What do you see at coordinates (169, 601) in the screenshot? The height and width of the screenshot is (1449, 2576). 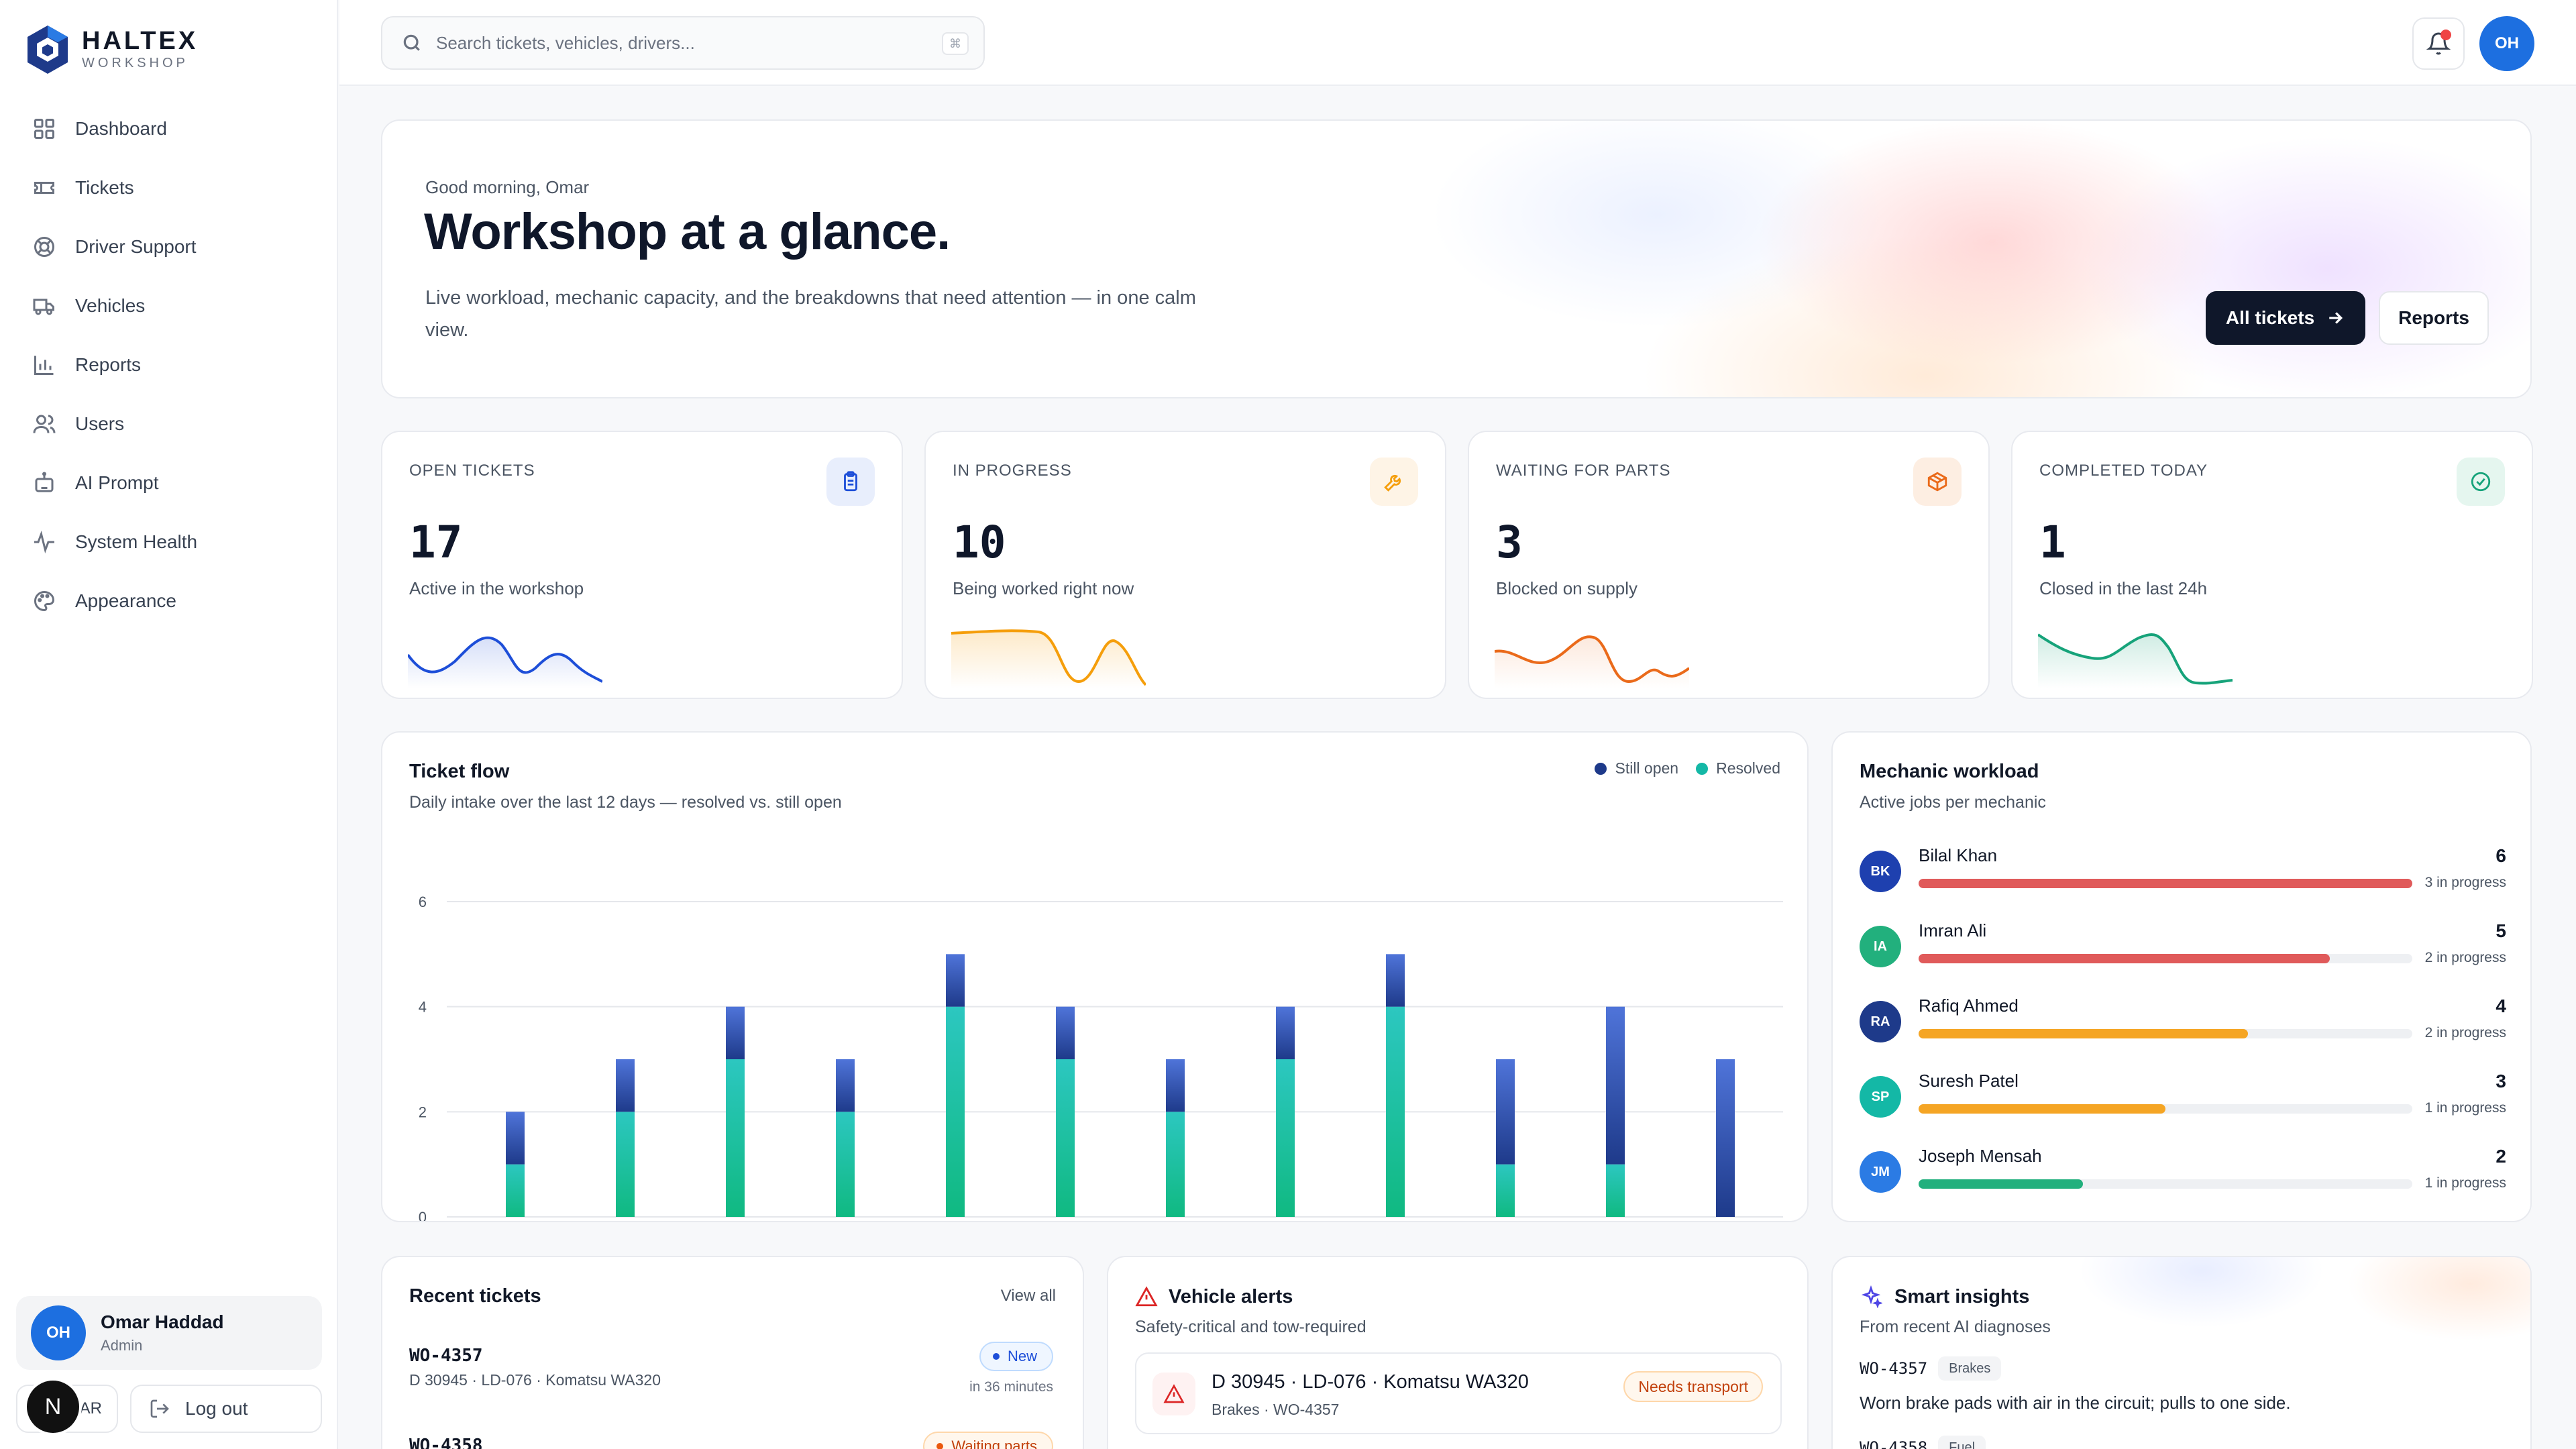 I see `nav-item-appearance: Appearance` at bounding box center [169, 601].